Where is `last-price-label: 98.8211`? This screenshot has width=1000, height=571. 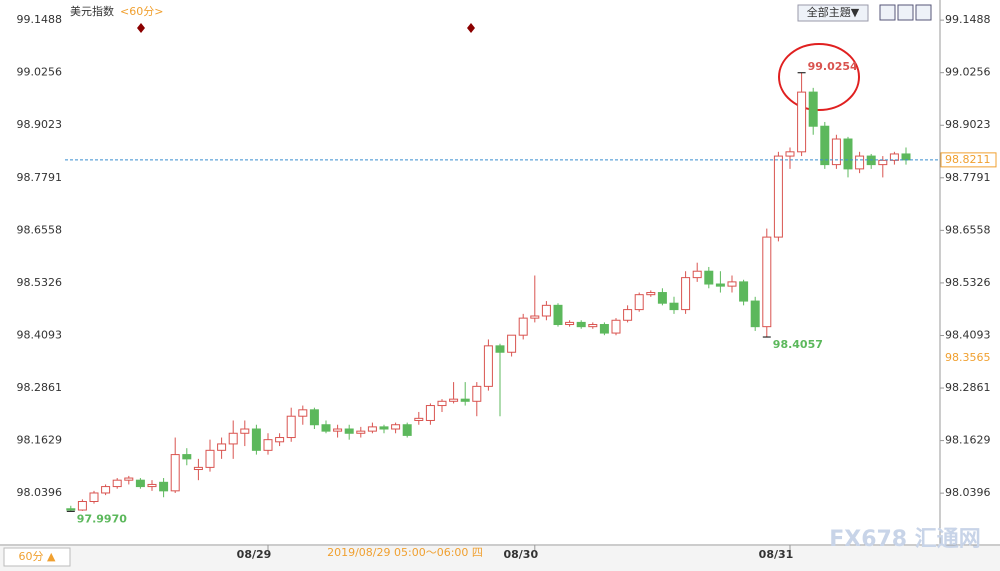 last-price-label: 98.8211 is located at coordinates (968, 159).